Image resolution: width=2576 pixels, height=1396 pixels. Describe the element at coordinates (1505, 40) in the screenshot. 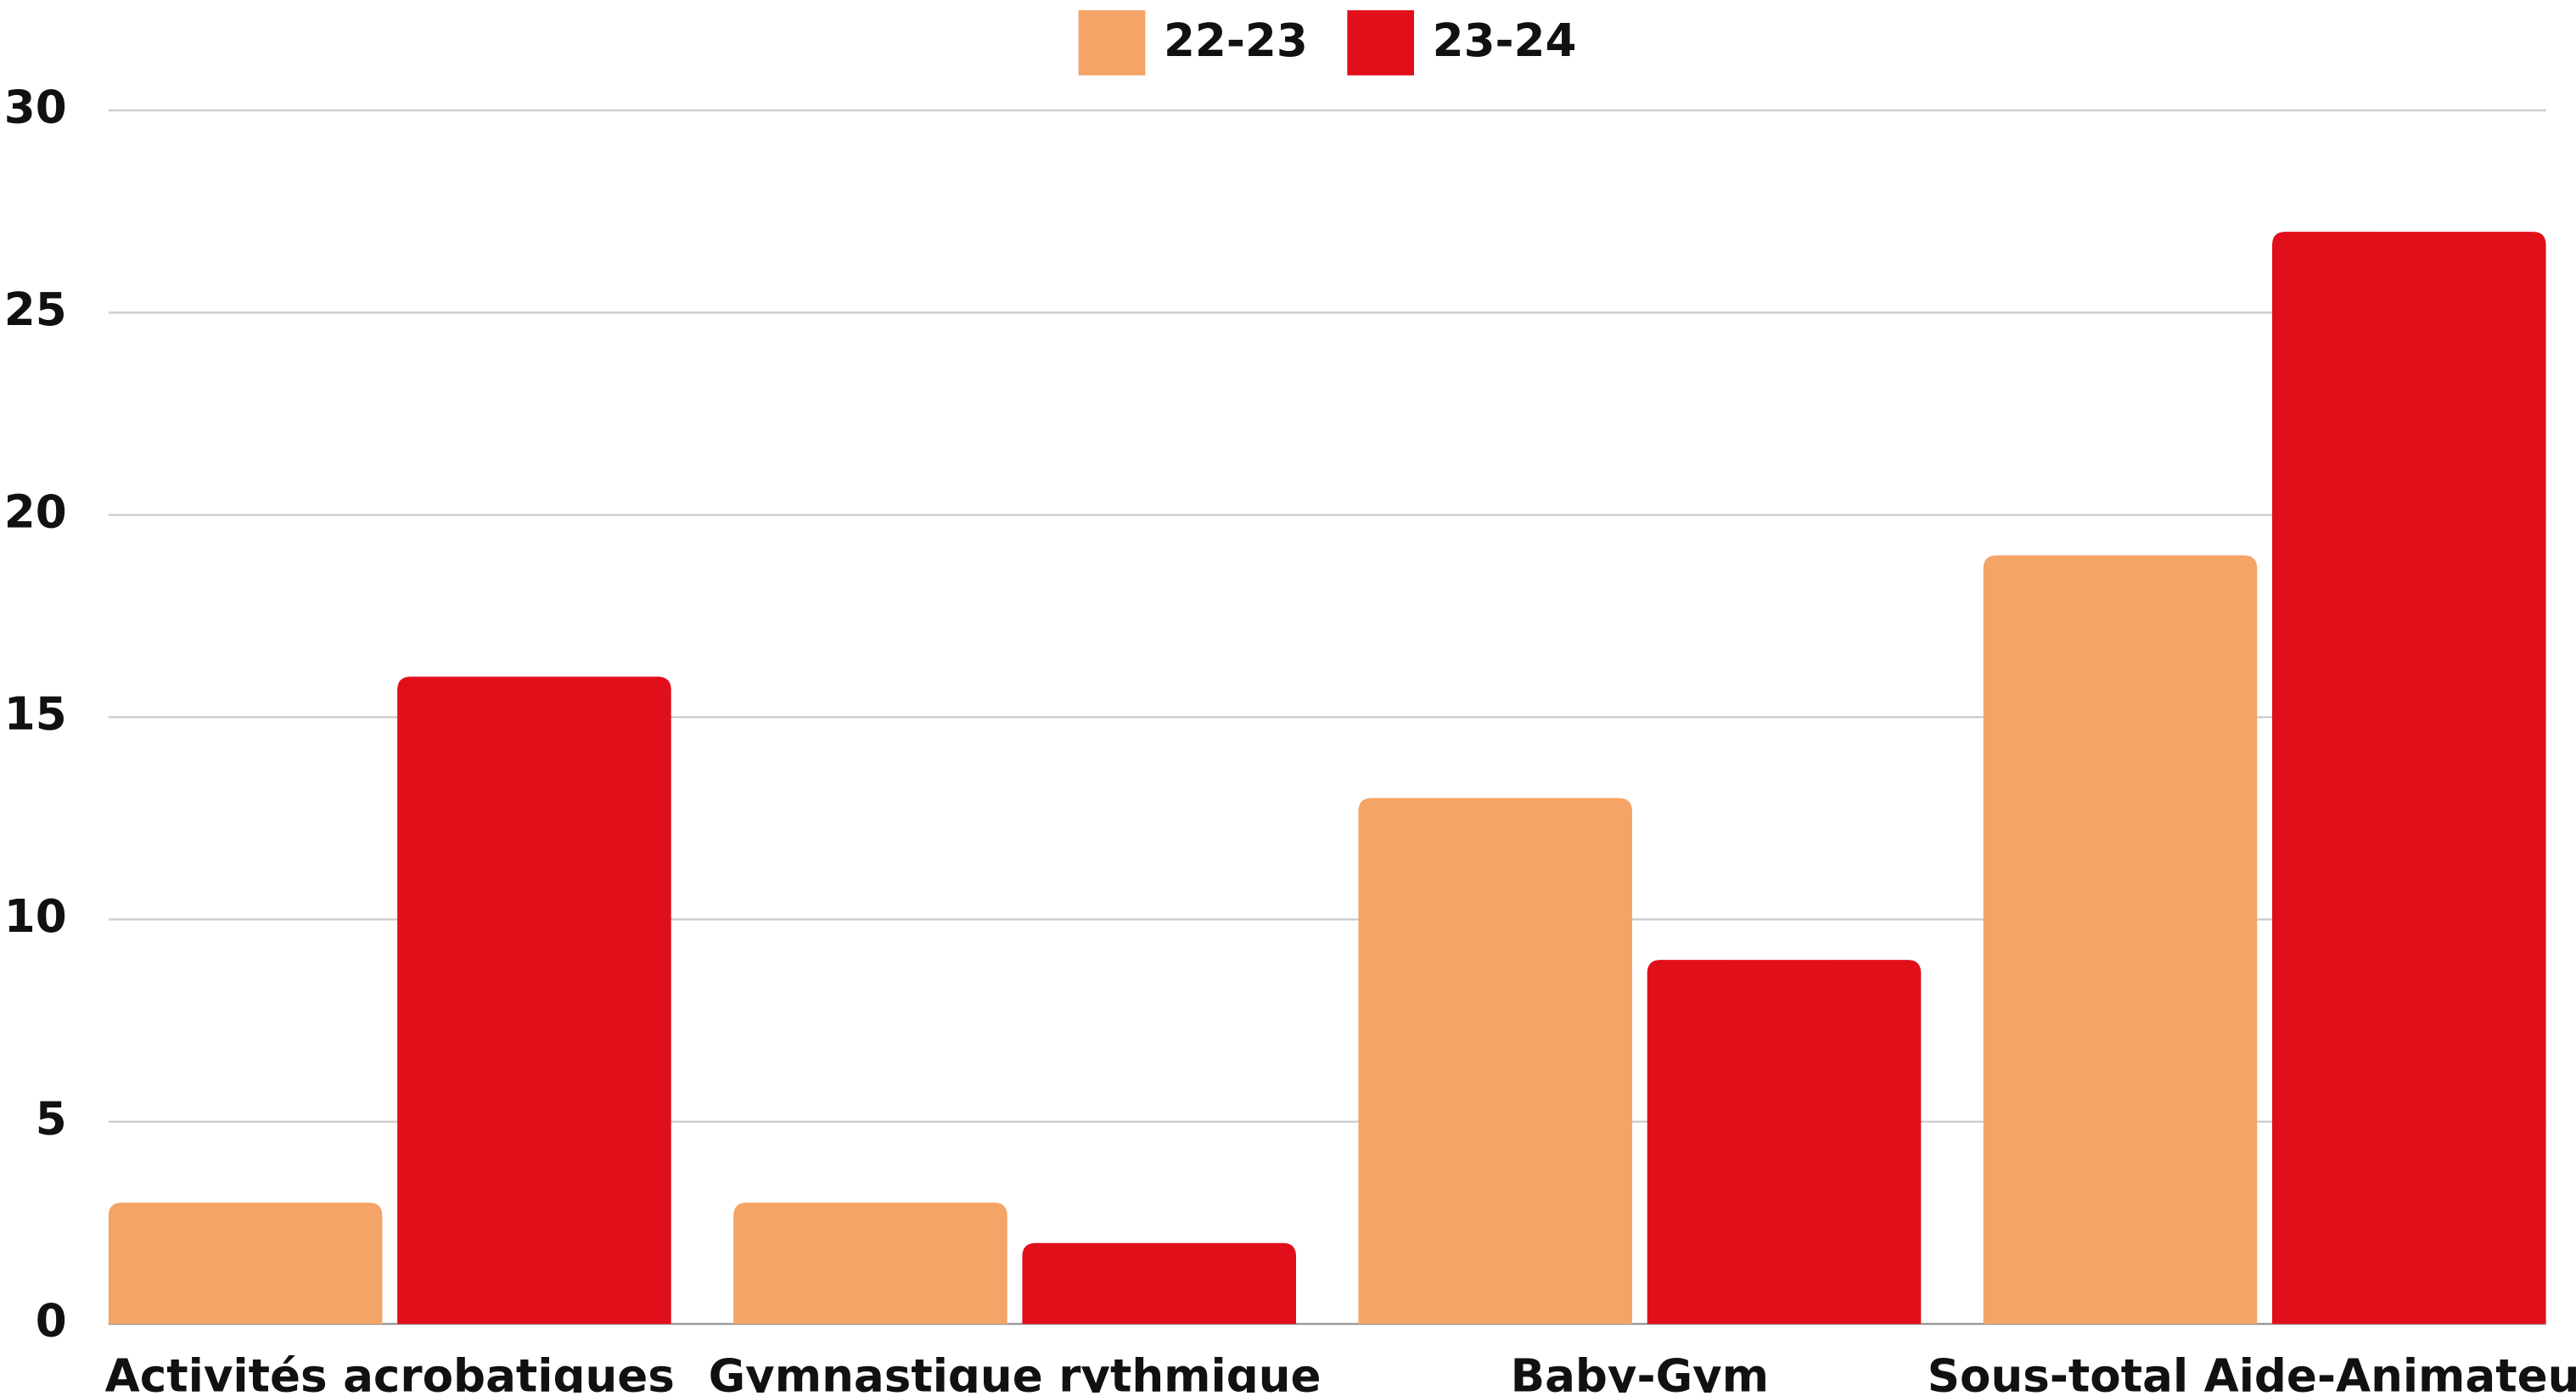

I see `legend-label: 23-24` at that location.